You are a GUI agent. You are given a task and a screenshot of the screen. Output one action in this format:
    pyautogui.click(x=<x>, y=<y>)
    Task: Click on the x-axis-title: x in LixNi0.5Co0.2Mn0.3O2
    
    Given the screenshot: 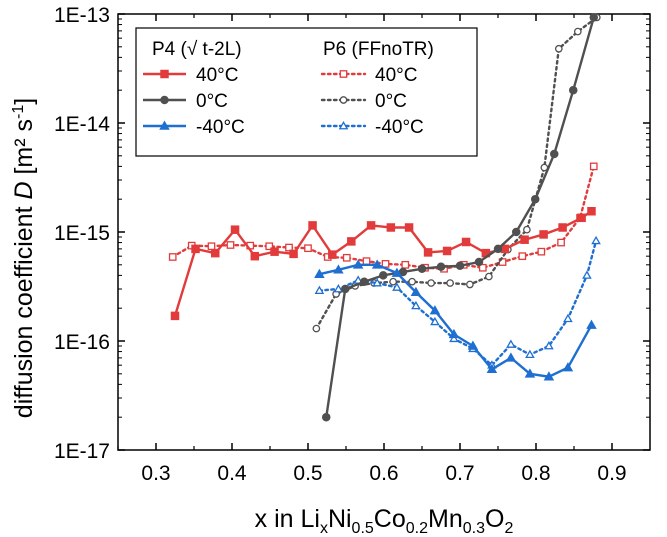 What is the action you would take?
    pyautogui.click(x=384, y=521)
    